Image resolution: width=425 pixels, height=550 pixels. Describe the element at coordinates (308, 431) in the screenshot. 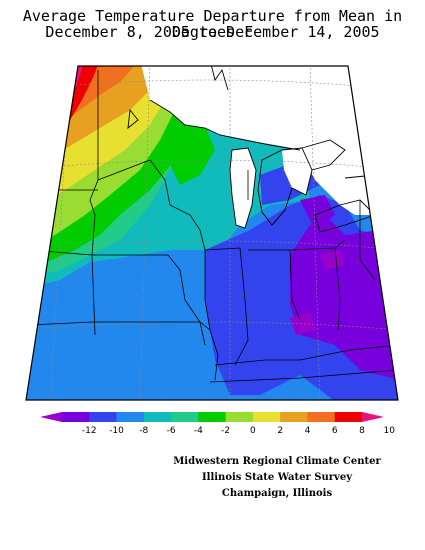

I see `legend-tick-label: 4` at that location.